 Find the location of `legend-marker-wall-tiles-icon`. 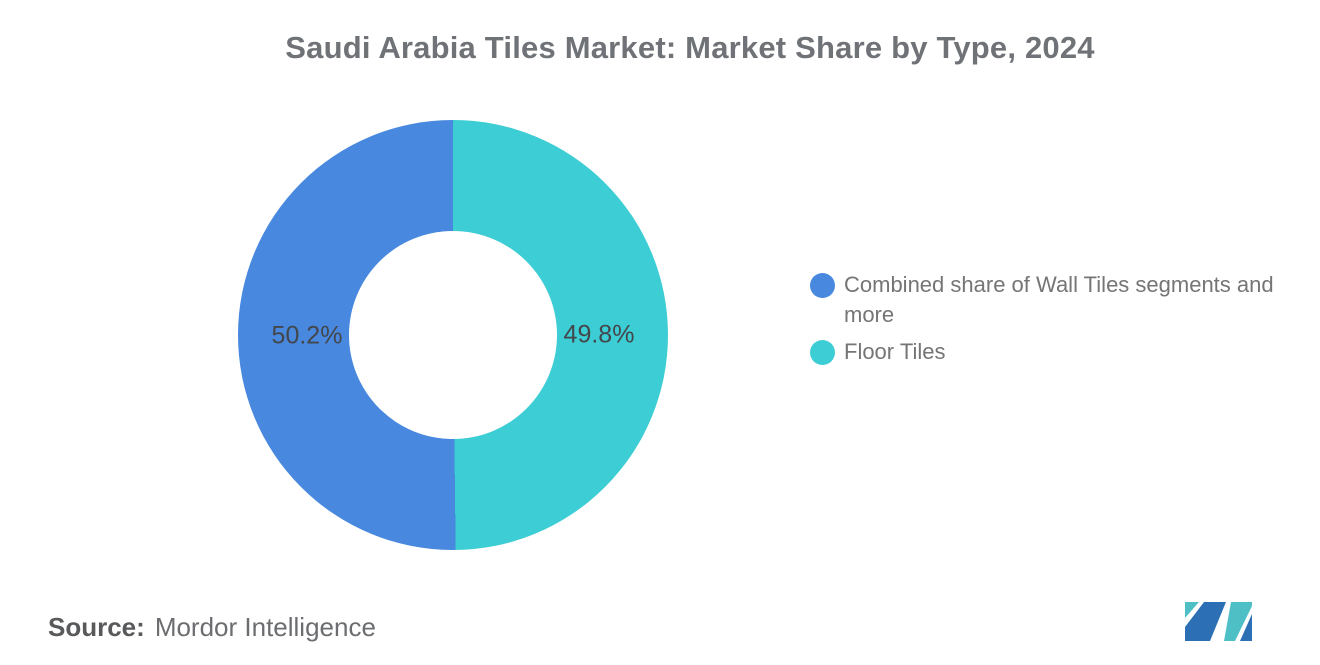

legend-marker-wall-tiles-icon is located at coordinates (822, 285).